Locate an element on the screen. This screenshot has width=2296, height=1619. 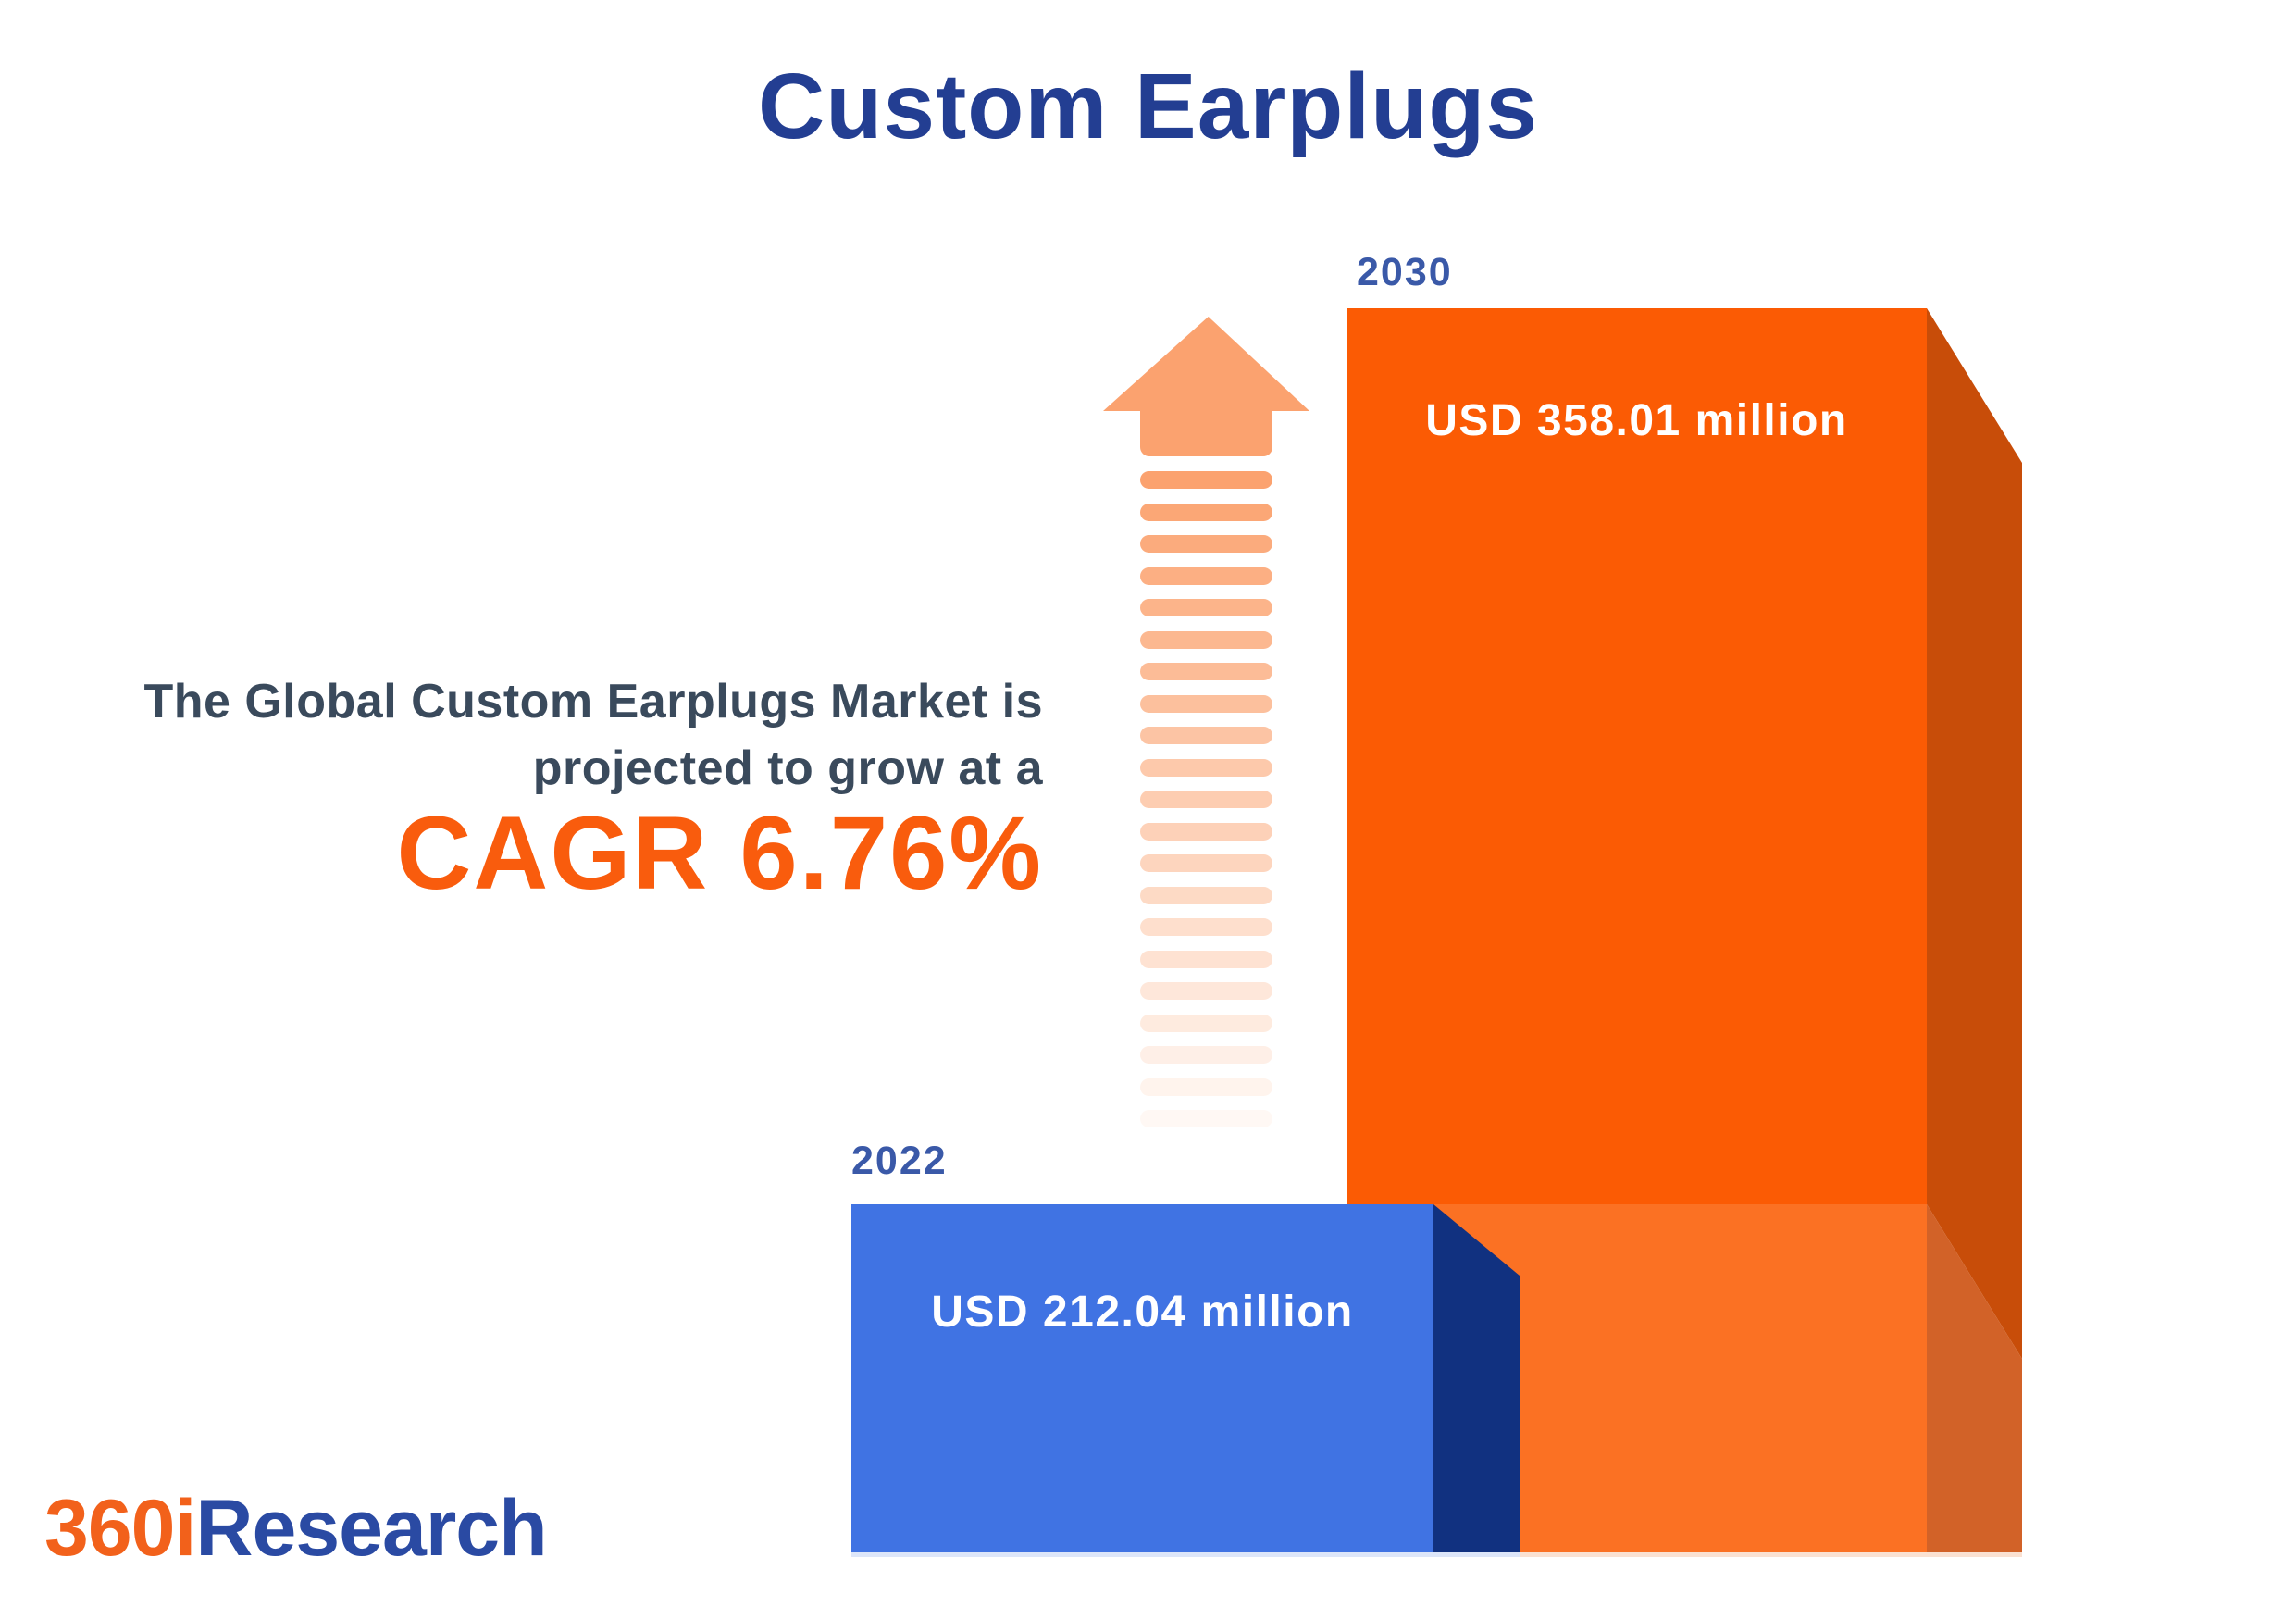
description-line-2: projected to grow at a is located at coordinates (788, 768).